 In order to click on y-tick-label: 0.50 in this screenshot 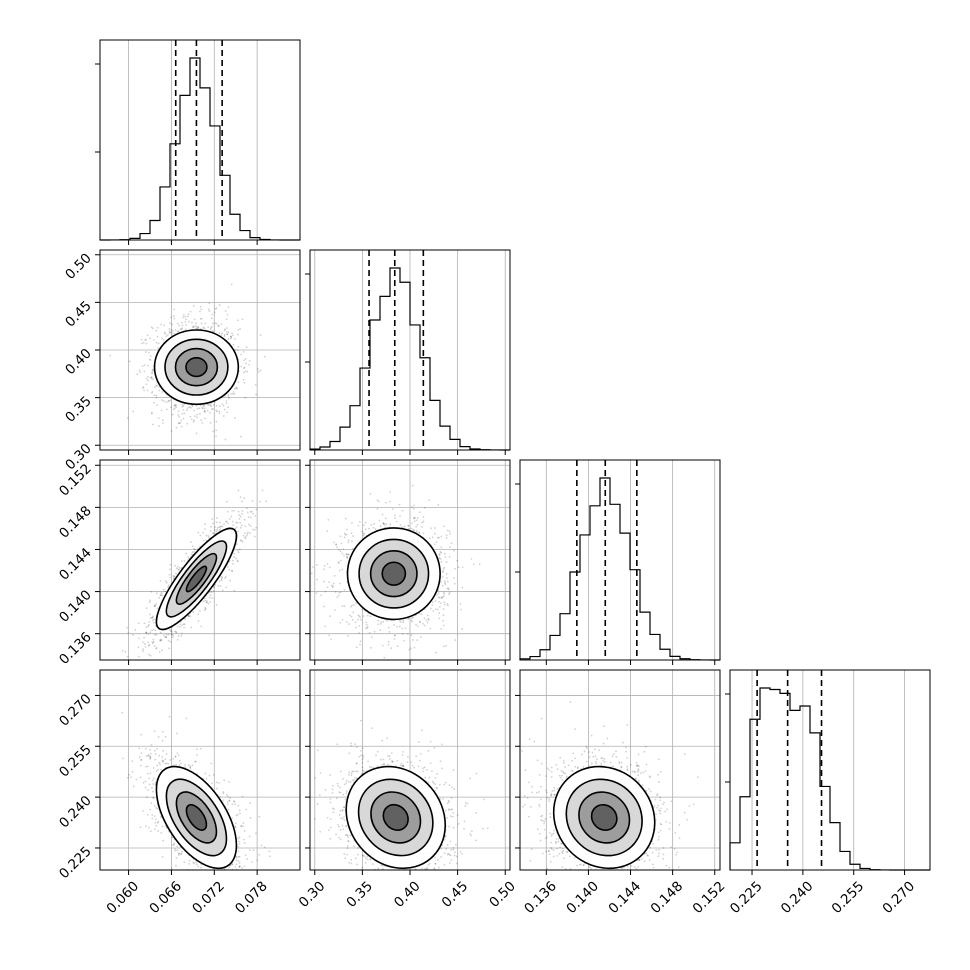, I will do `click(78, 266)`.